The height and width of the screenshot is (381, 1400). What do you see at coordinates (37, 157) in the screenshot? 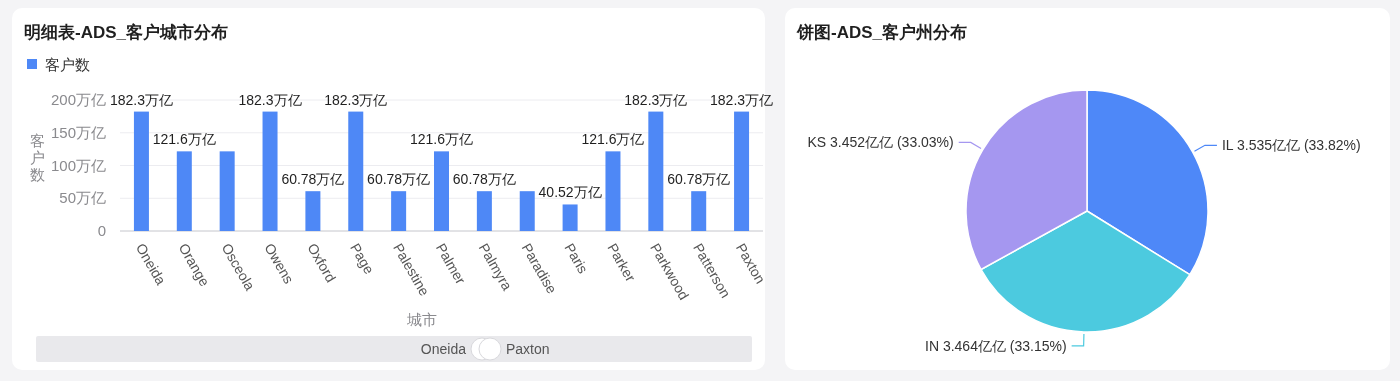
I see `y-axis-title: 客户数` at bounding box center [37, 157].